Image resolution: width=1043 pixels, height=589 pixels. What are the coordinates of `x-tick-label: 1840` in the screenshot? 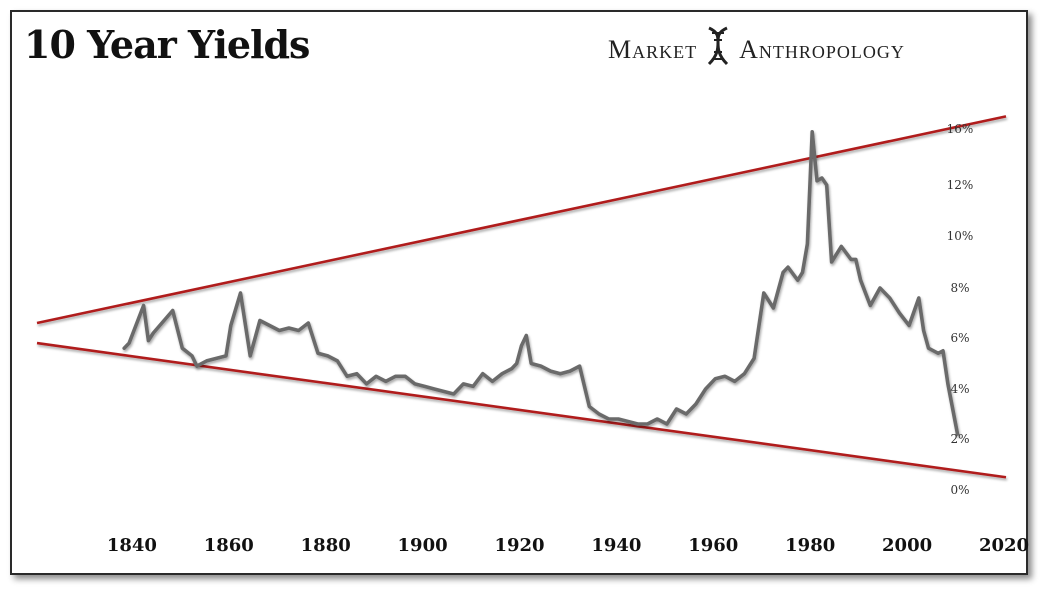 It's located at (132, 545).